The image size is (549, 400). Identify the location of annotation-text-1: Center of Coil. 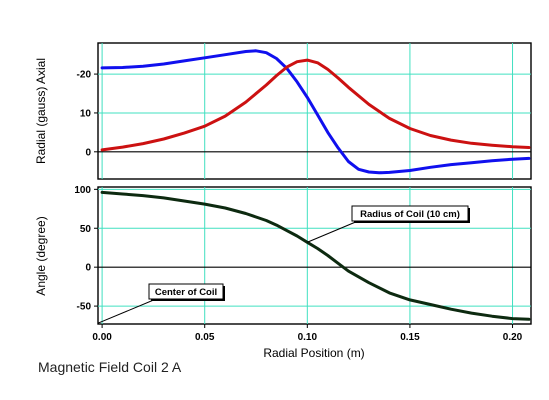
(186, 292).